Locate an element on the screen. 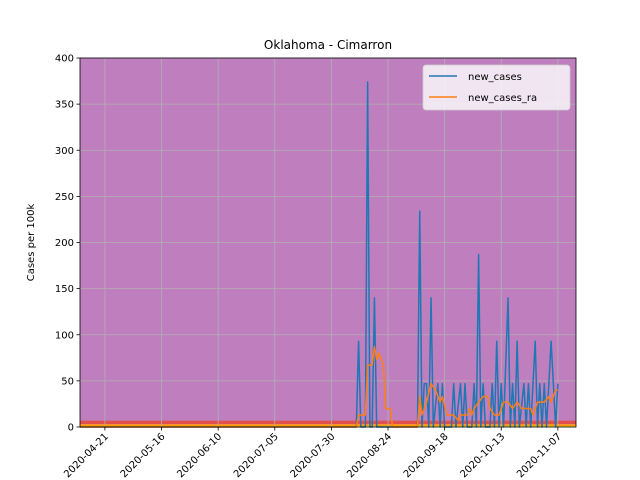 The image size is (640, 480). y-axis: 0 50 100 150 200 250 300 350 400 is located at coordinates (67, 244).